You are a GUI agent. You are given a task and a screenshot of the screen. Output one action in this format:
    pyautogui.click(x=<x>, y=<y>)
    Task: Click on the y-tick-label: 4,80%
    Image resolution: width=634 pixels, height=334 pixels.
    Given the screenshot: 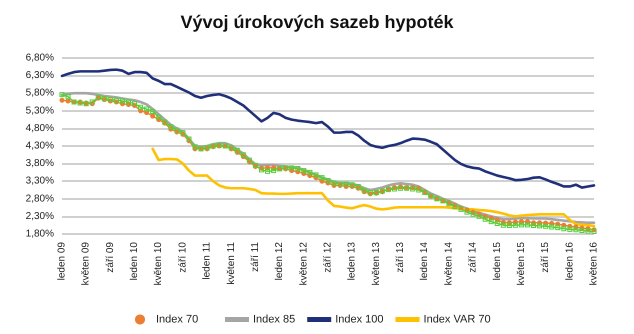 What is the action you would take?
    pyautogui.click(x=40, y=128)
    